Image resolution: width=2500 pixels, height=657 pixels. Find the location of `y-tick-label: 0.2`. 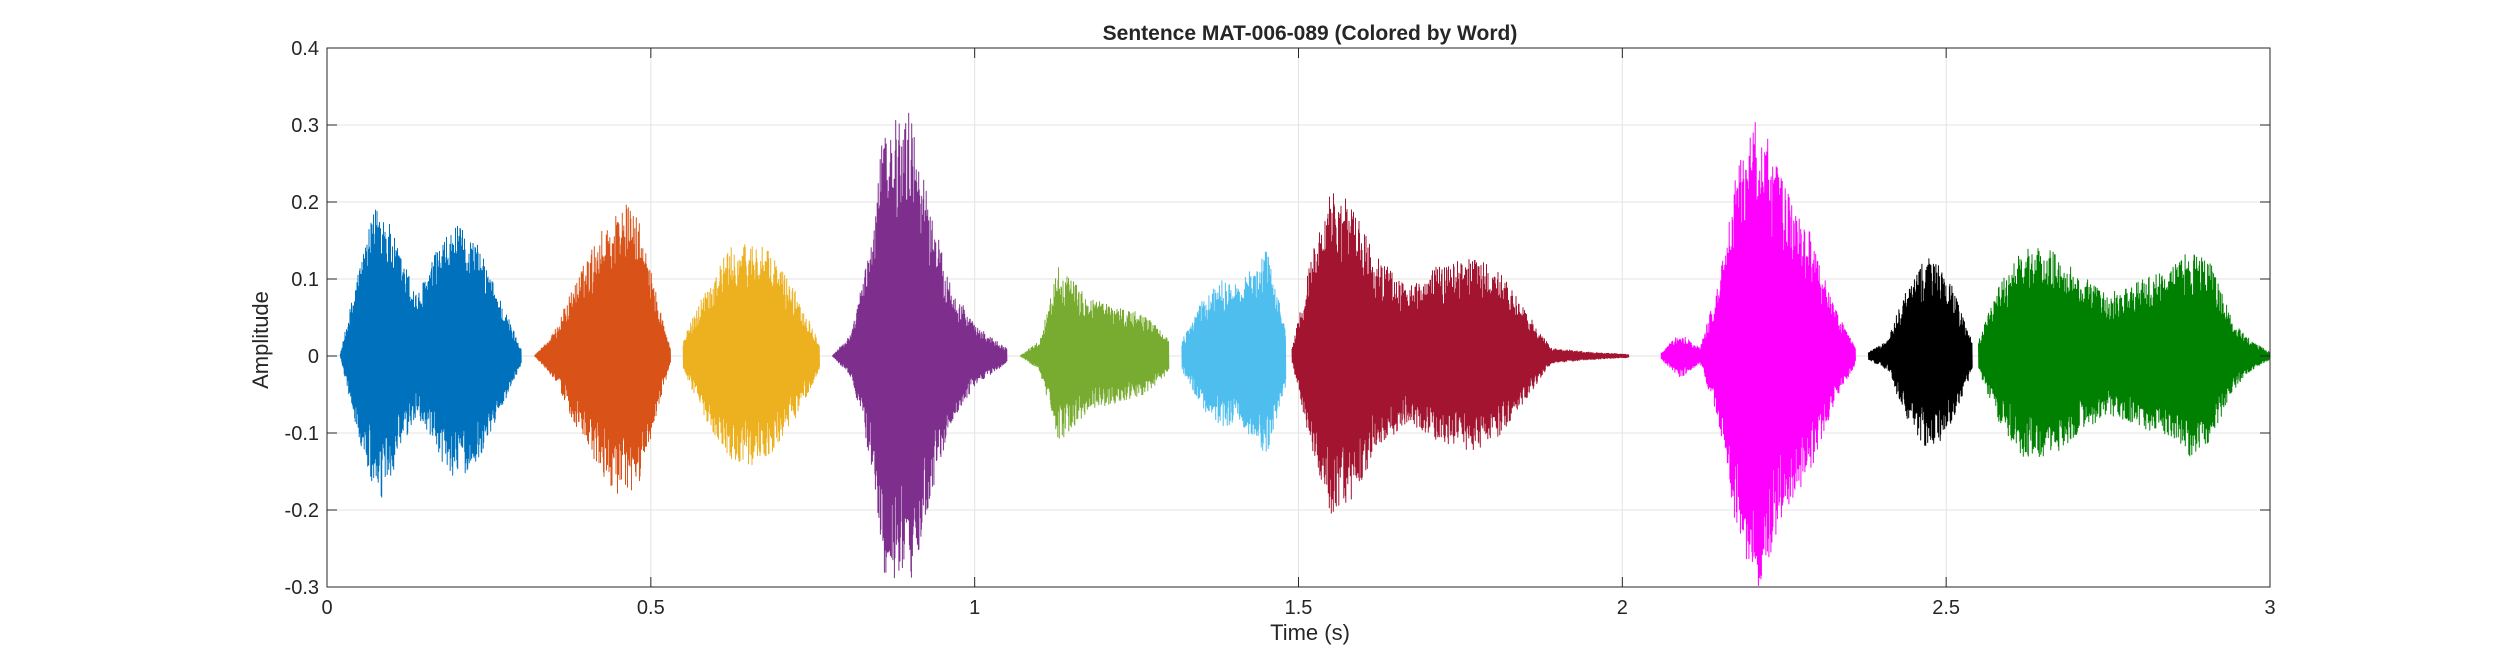

y-tick-label: 0.2 is located at coordinates (305, 203).